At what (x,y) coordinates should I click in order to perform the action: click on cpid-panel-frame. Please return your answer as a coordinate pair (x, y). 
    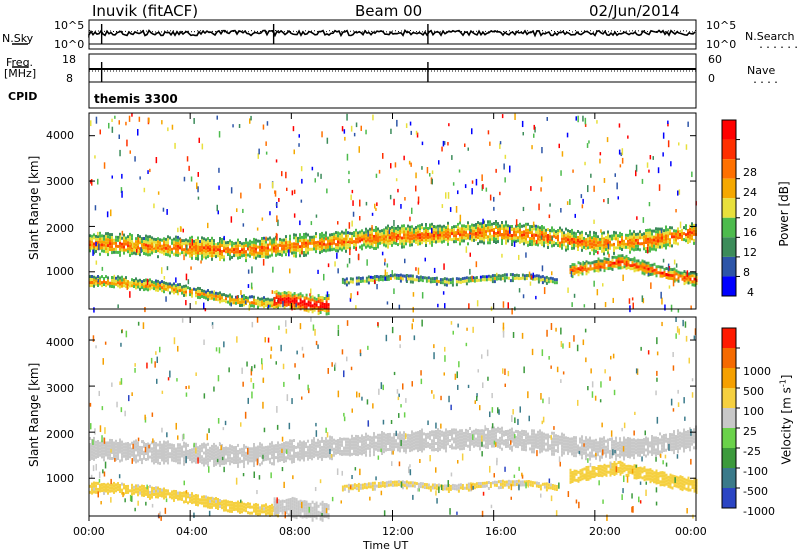
    Looking at the image, I should click on (392, 95).